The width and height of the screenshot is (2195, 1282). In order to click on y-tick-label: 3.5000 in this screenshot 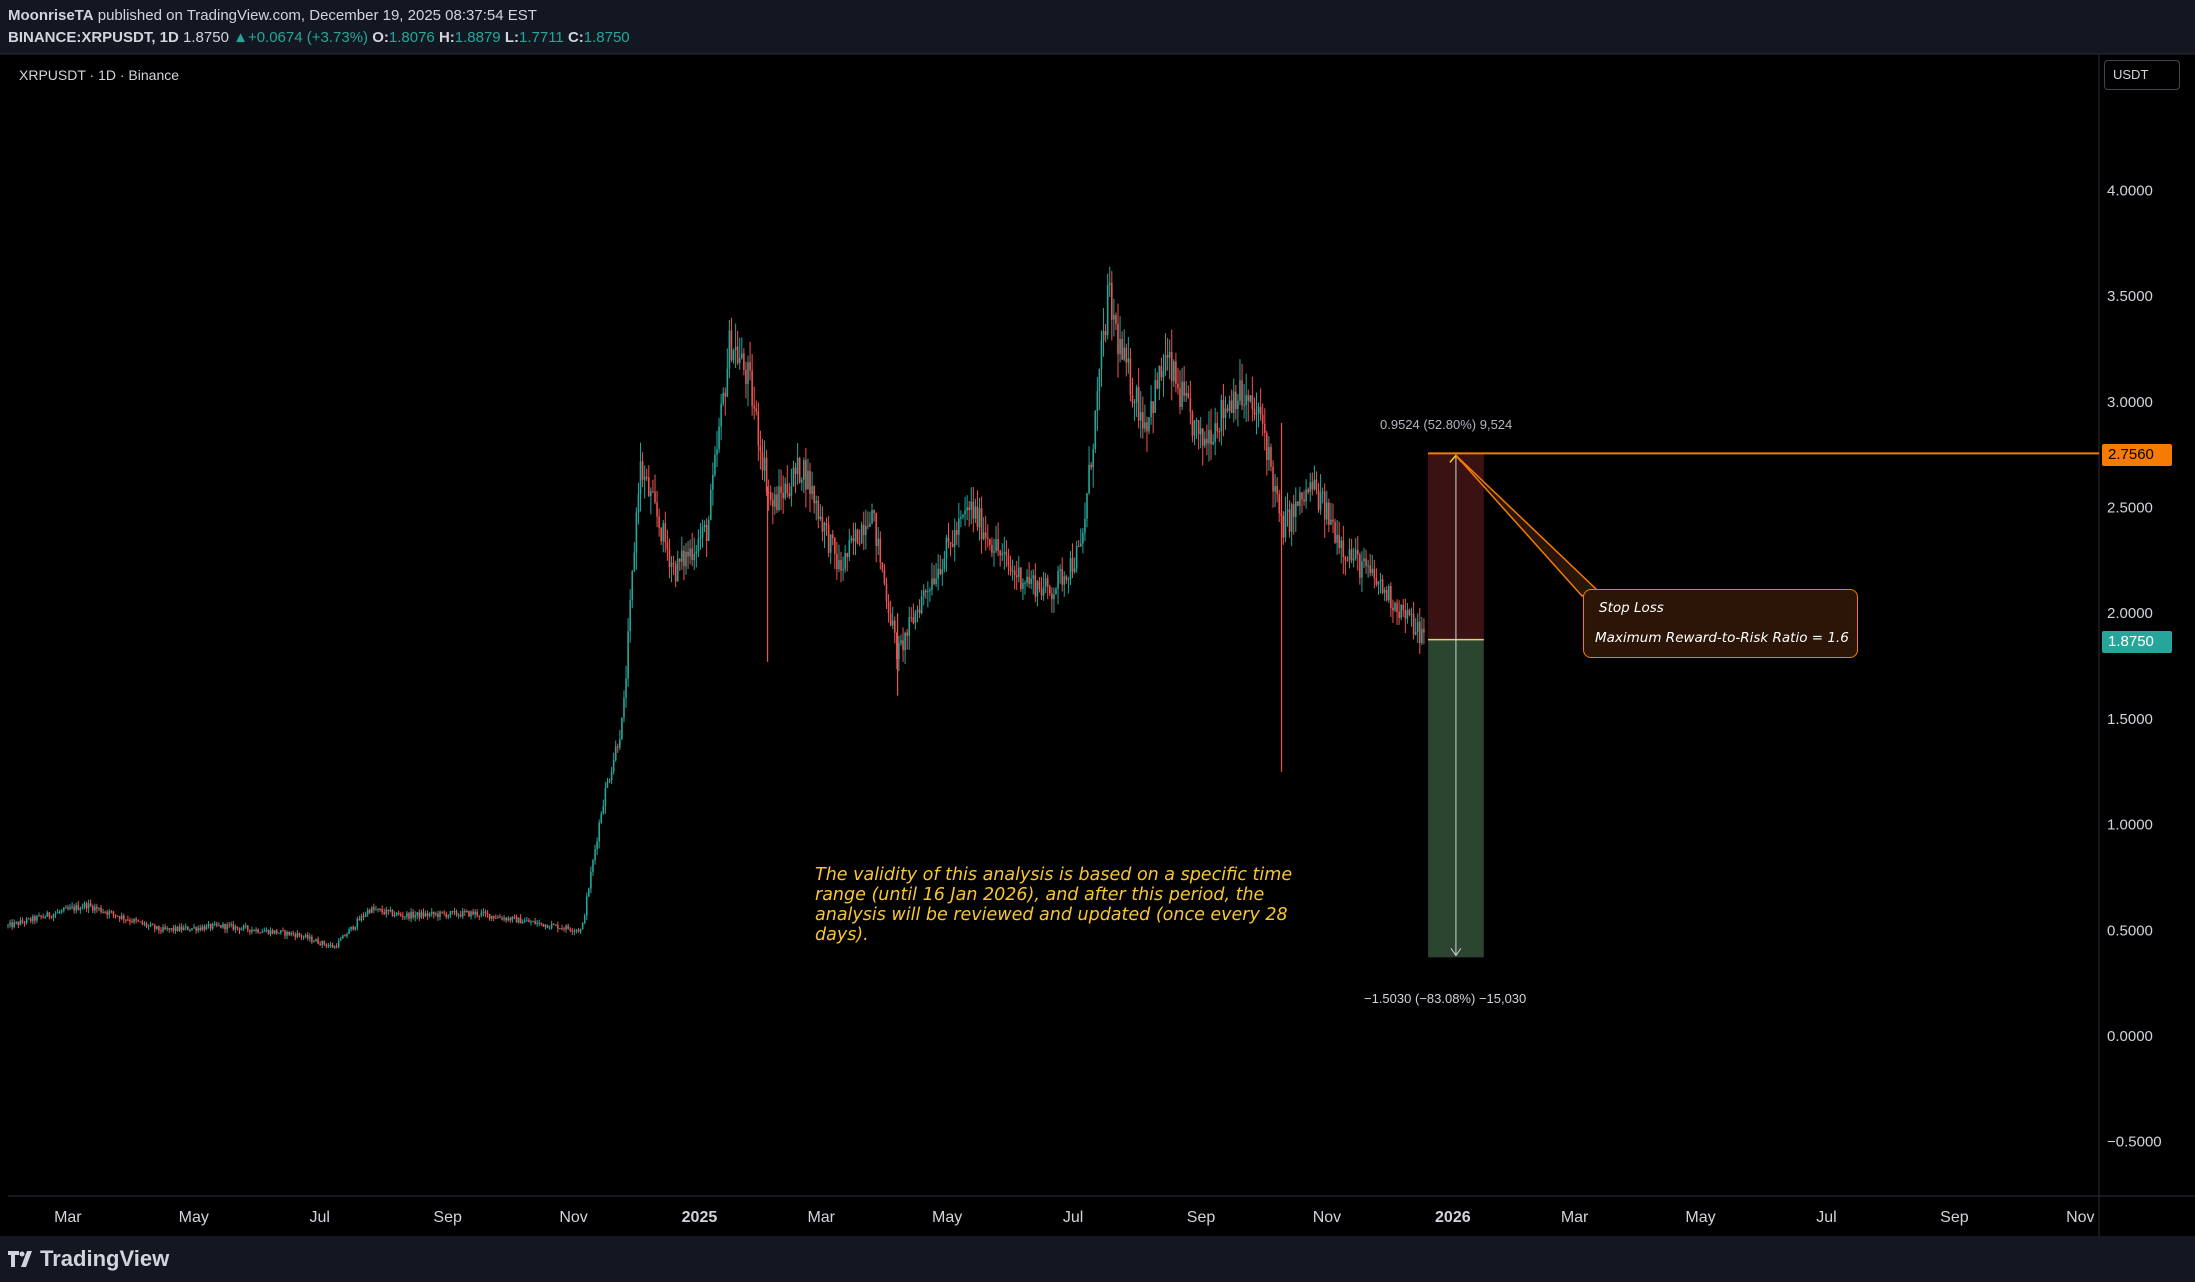, I will do `click(2130, 296)`.